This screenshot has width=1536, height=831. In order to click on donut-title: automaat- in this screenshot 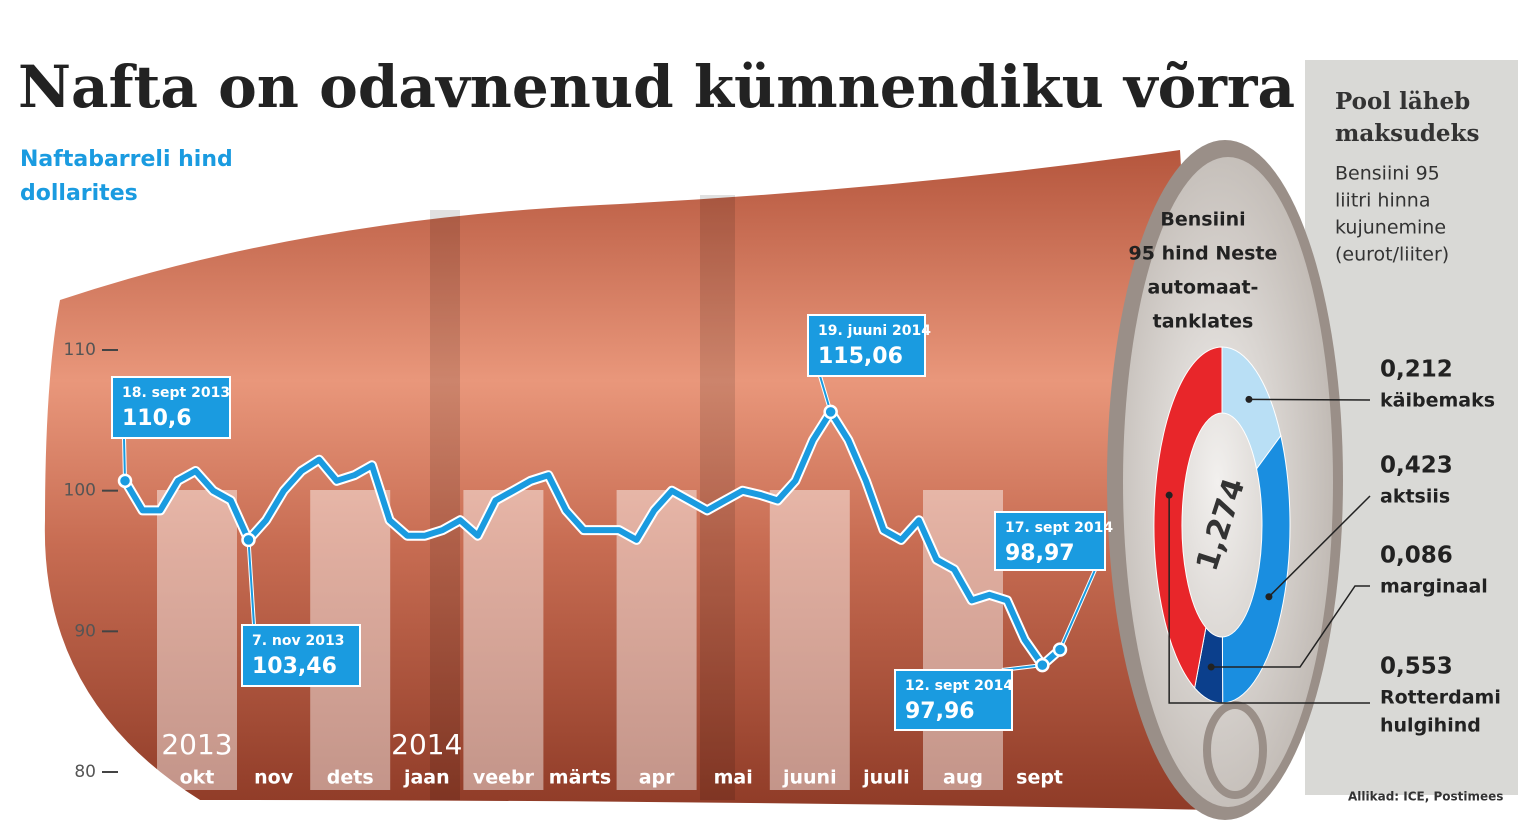, I will do `click(1203, 288)`.